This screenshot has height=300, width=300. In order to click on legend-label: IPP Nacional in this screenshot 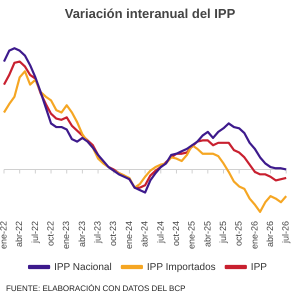, I will do `click(83, 267)`.